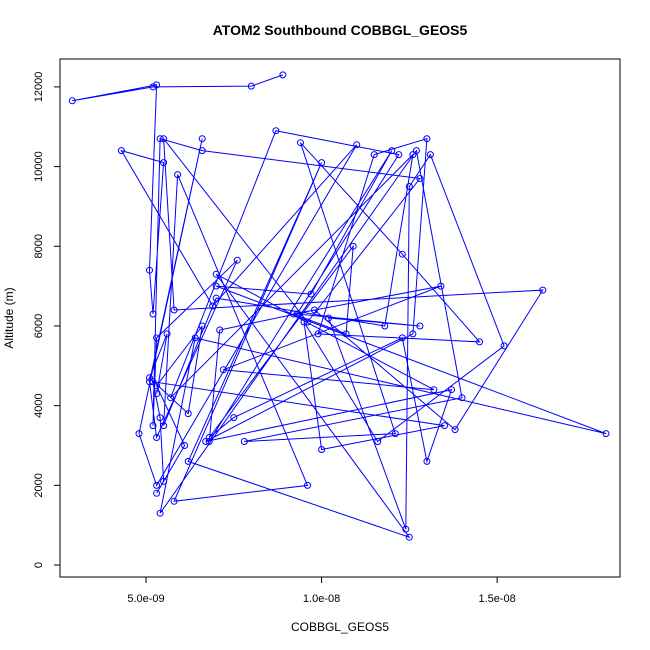 The width and height of the screenshot is (650, 650). What do you see at coordinates (145, 599) in the screenshot?
I see `x-tick-label: 5.0e-09` at bounding box center [145, 599].